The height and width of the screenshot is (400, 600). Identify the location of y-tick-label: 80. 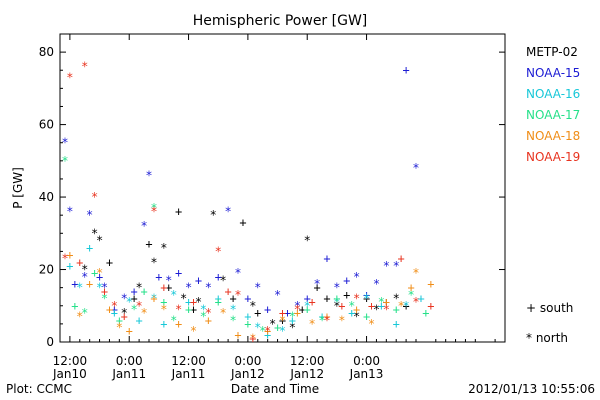
(46, 52).